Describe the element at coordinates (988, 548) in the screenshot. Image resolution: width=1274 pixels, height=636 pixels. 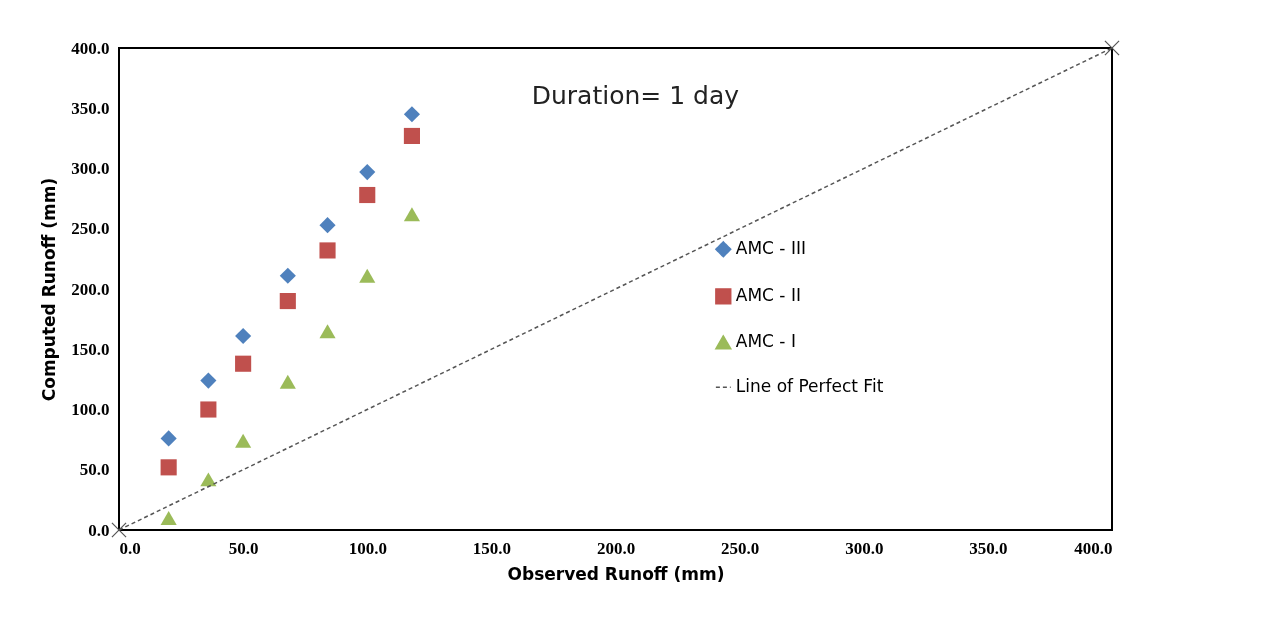
I see `x-tick-label: 350.0` at that location.